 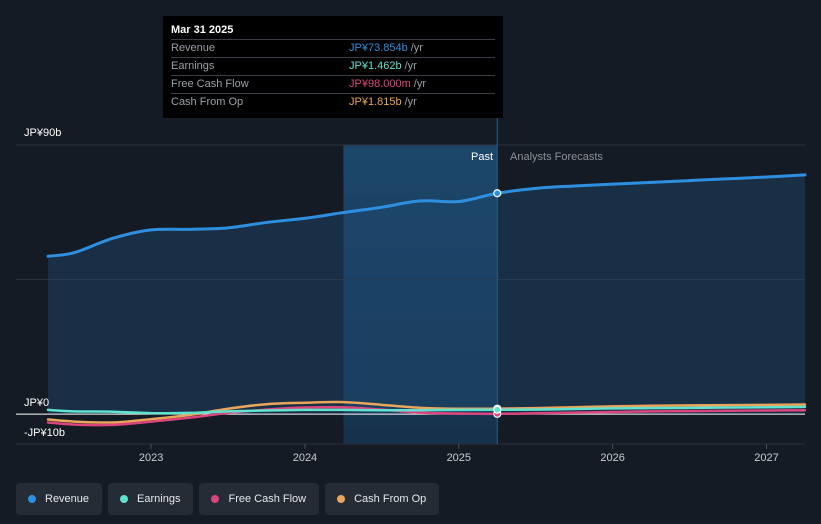 I want to click on earnings-line, so click(x=426, y=410).